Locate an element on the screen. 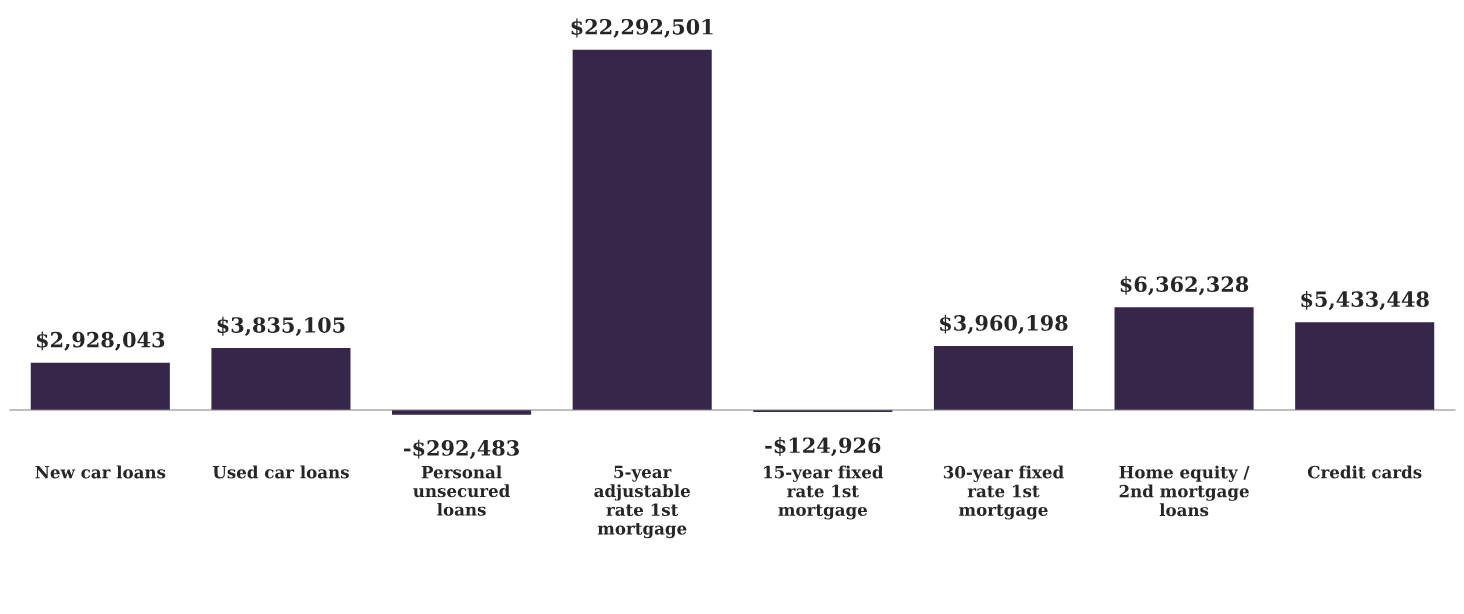  x-tick-label: 5-year adjustable rate 1st mortgage is located at coordinates (642, 502).